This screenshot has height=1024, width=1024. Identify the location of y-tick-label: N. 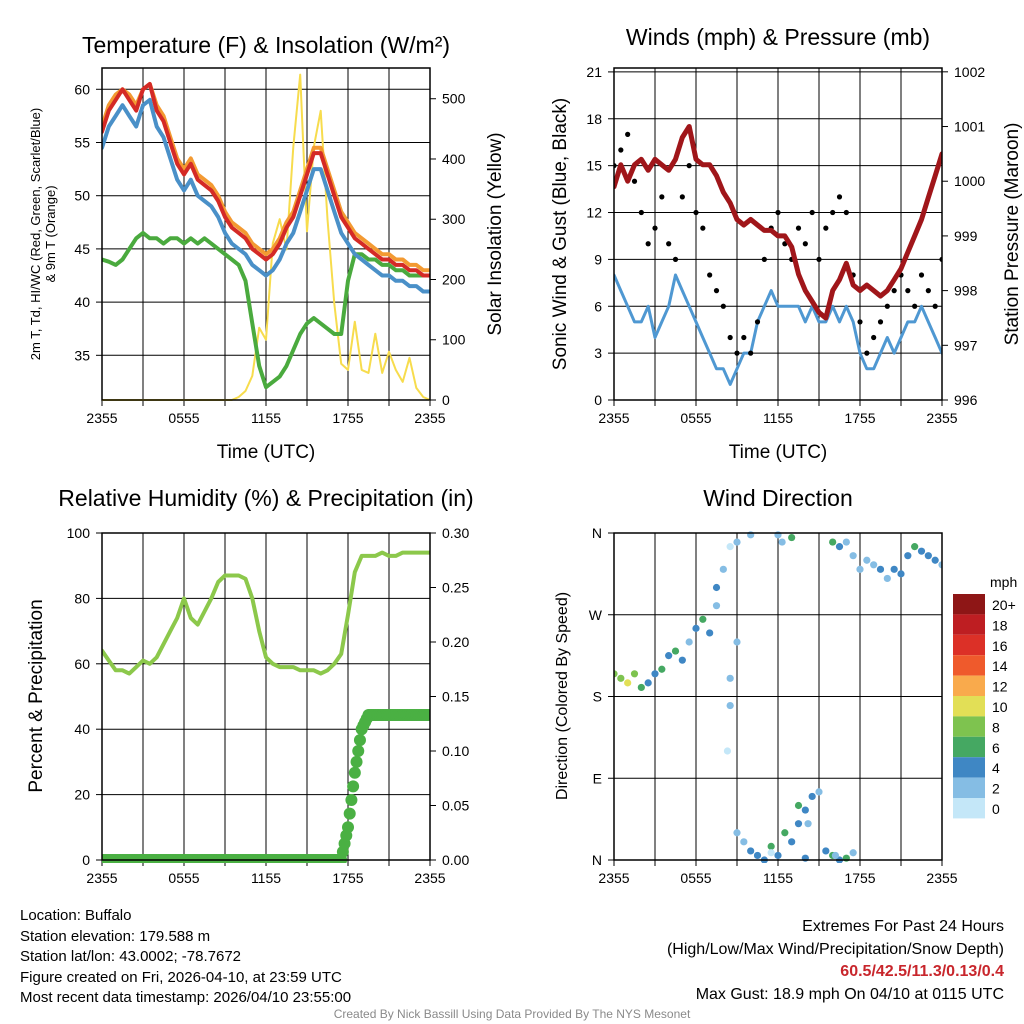
(597, 860).